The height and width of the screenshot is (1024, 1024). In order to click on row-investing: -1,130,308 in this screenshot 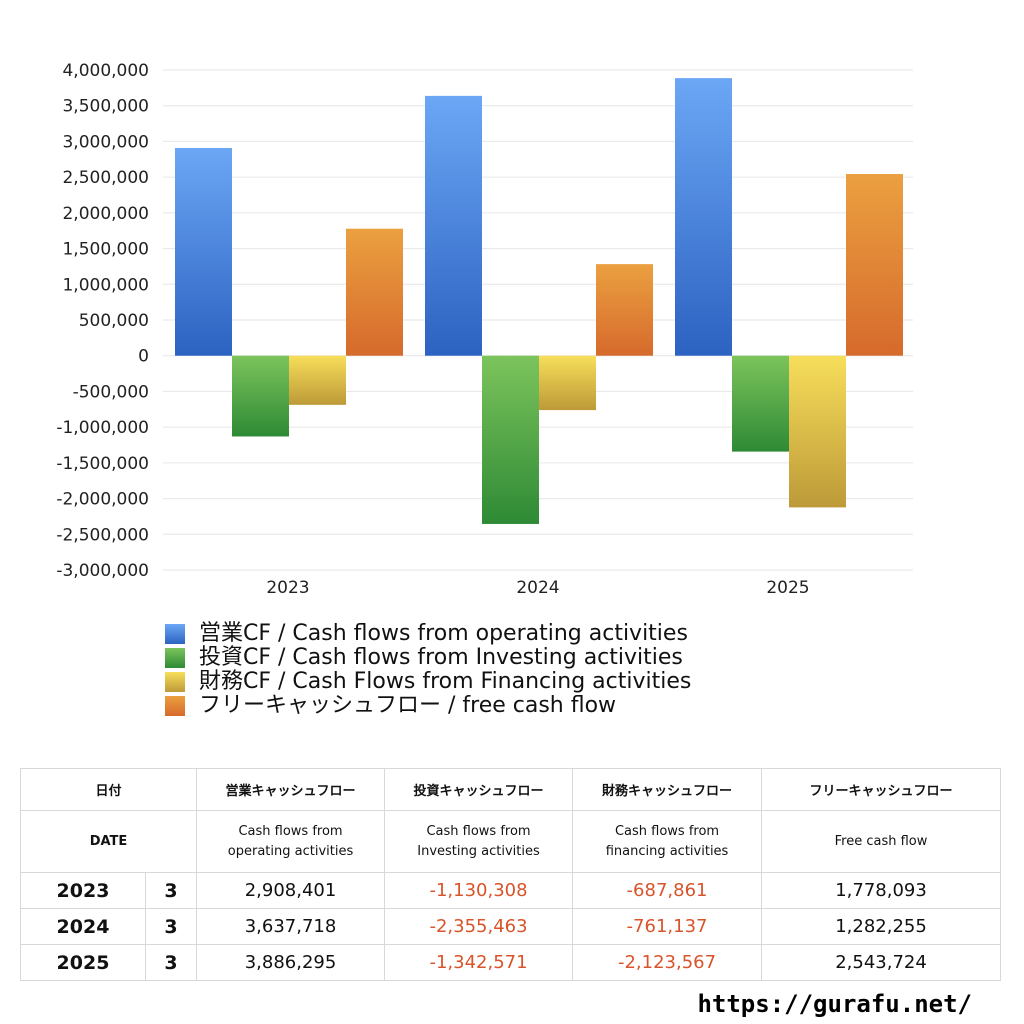, I will do `click(479, 890)`.